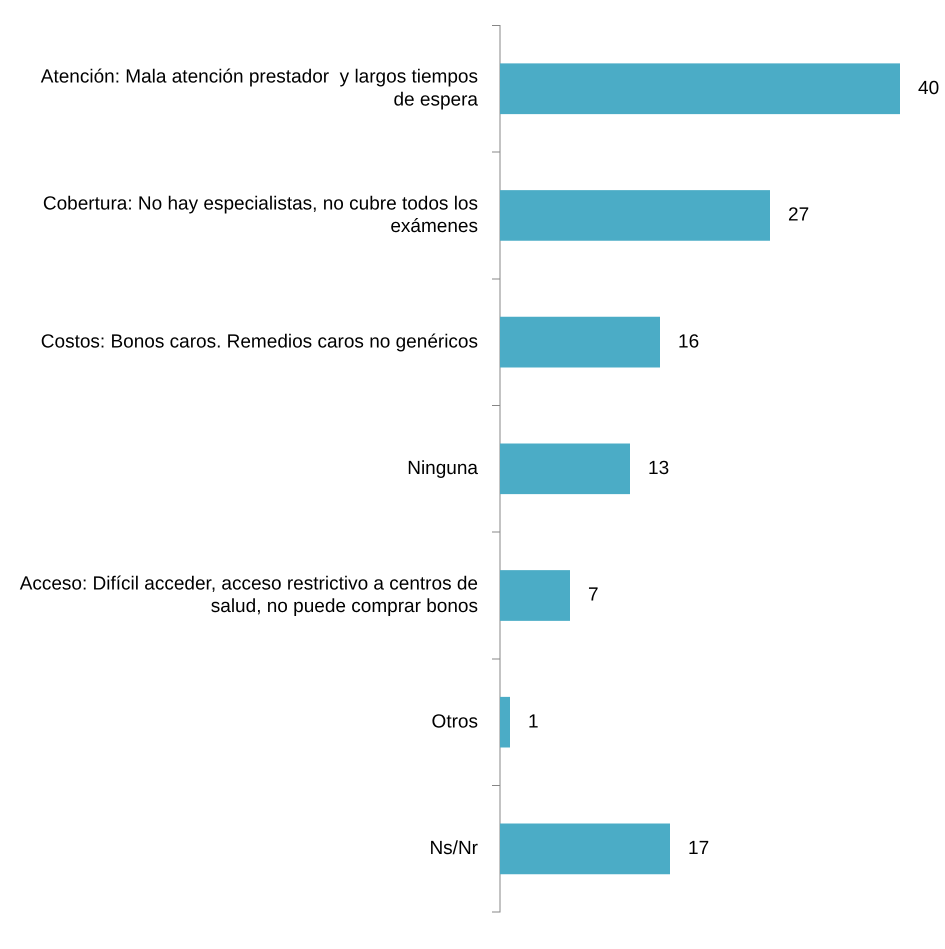 The width and height of the screenshot is (945, 949). Describe the element at coordinates (929, 88) in the screenshot. I see `data-label: 40` at that location.